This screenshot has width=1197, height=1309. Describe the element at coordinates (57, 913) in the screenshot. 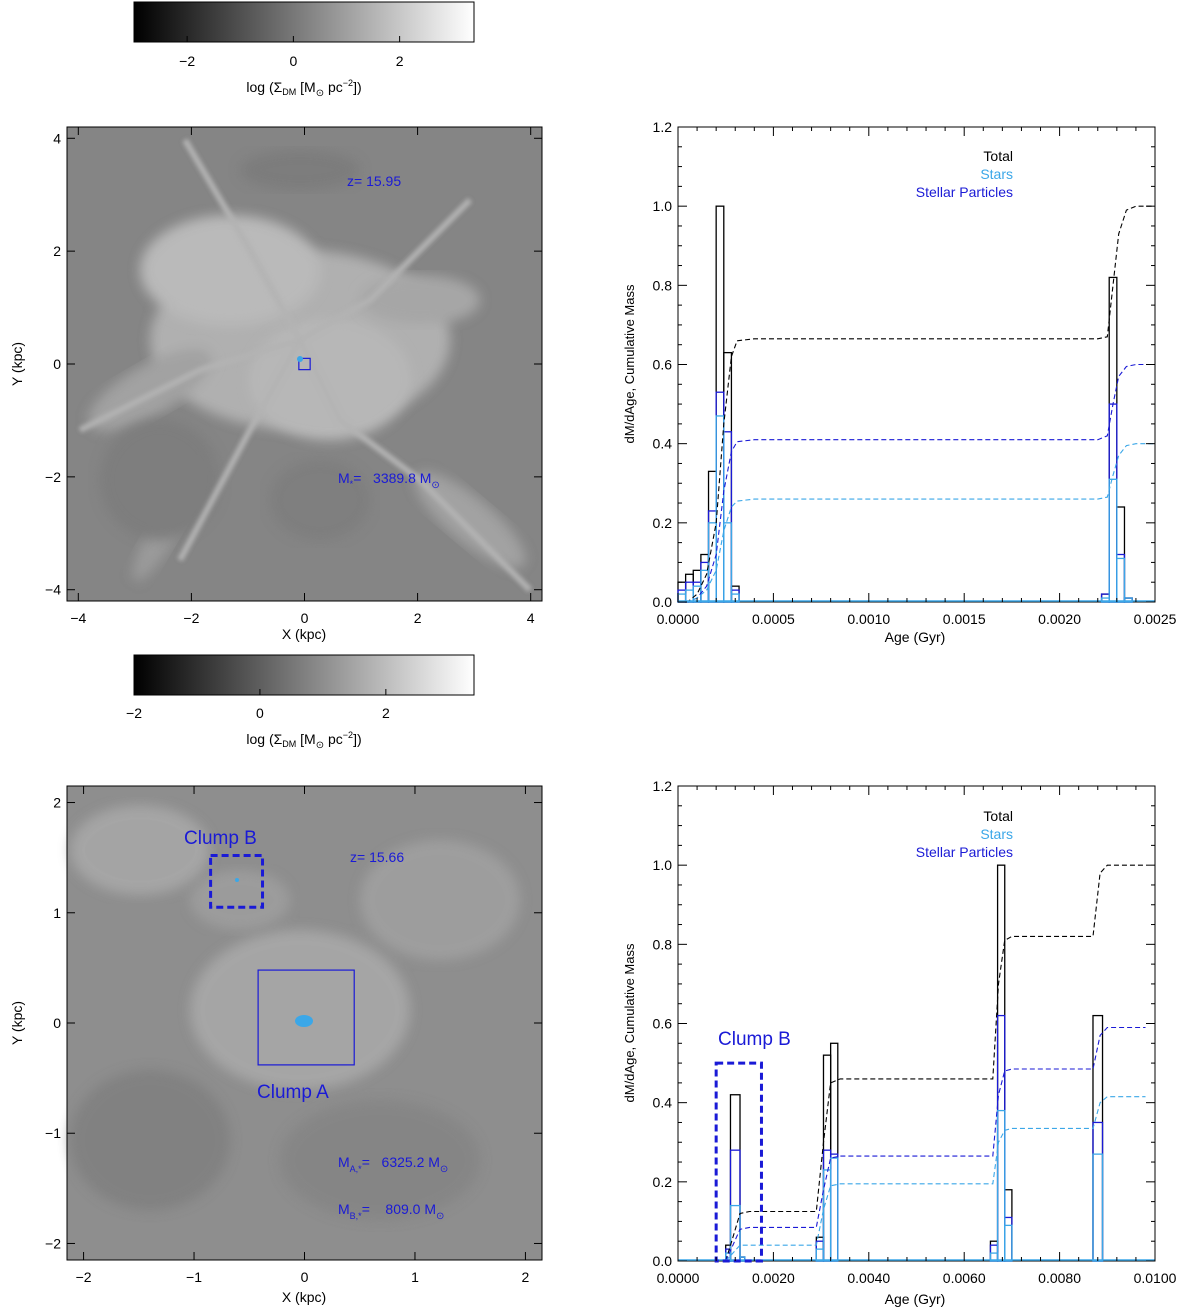

I see `y-tick-label: 1` at that location.